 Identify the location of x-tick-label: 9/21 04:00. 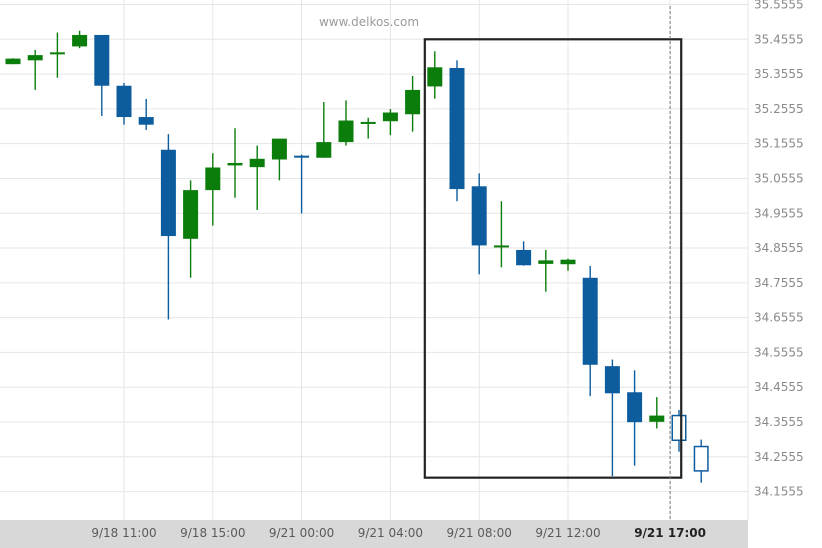
(390, 533).